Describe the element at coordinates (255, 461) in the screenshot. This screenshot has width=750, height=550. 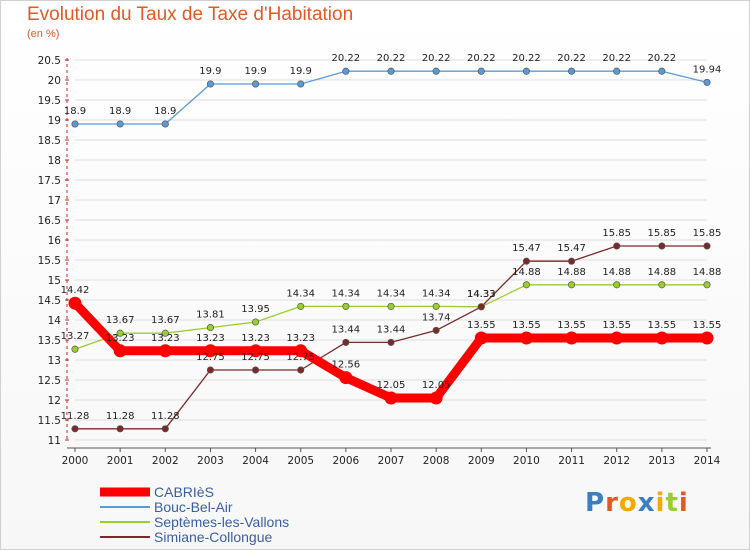
I see `x-tick-label: 2004` at that location.